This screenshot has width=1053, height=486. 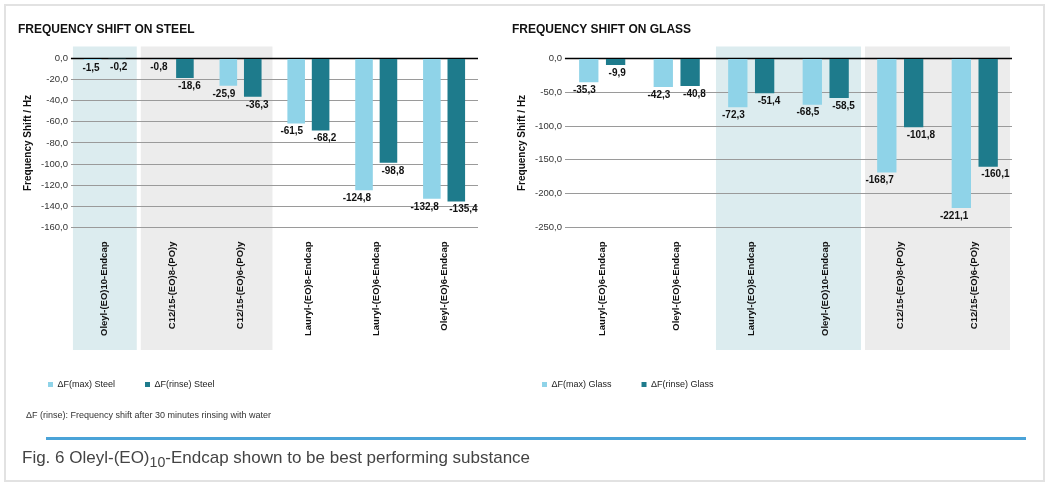 I want to click on data-label: -42,3, so click(x=659, y=94).